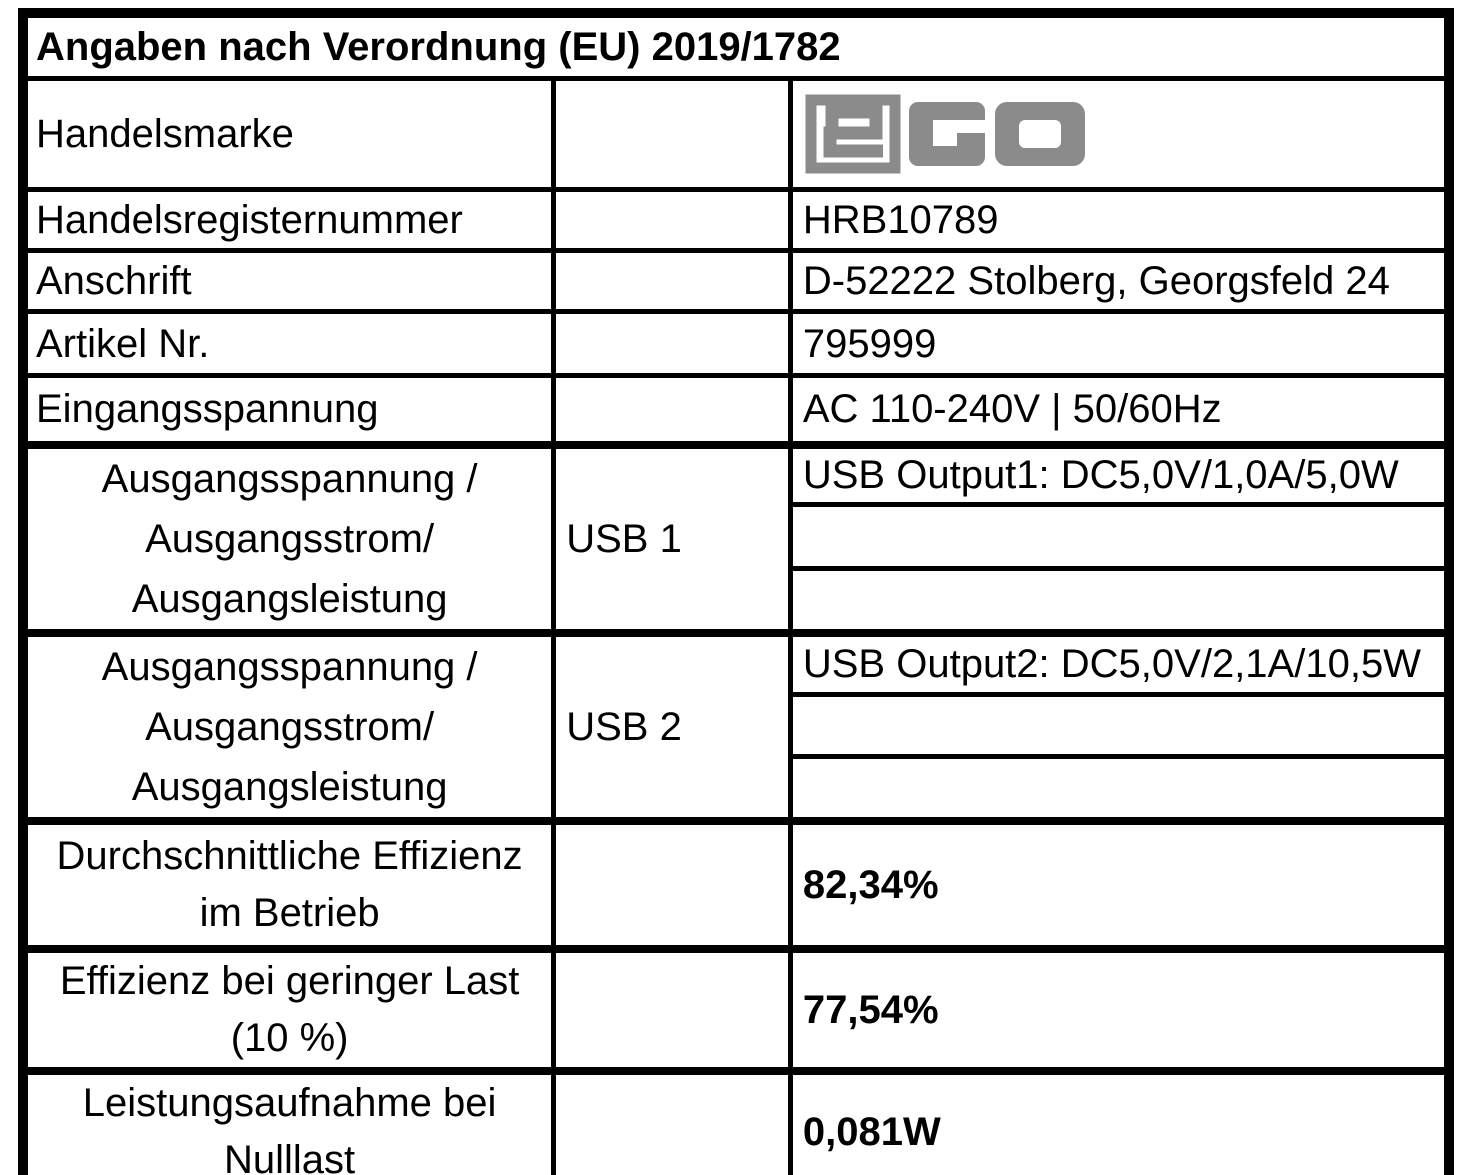 This screenshot has height=1175, width=1472. Describe the element at coordinates (289, 1037) in the screenshot. I see `label-line: (10 %)` at that location.